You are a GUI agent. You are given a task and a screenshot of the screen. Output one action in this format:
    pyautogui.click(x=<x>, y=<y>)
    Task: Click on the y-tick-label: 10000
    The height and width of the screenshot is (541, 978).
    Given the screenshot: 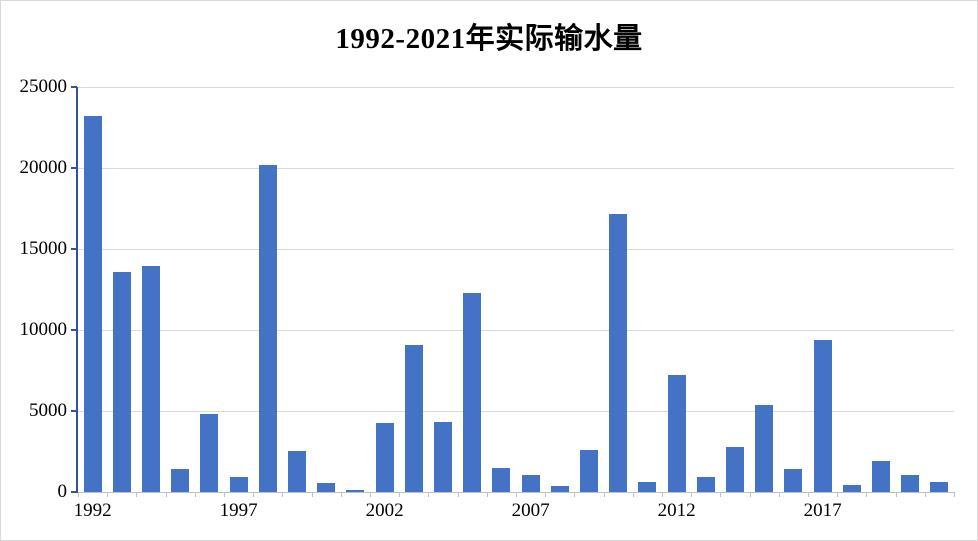 What is the action you would take?
    pyautogui.click(x=43, y=329)
    